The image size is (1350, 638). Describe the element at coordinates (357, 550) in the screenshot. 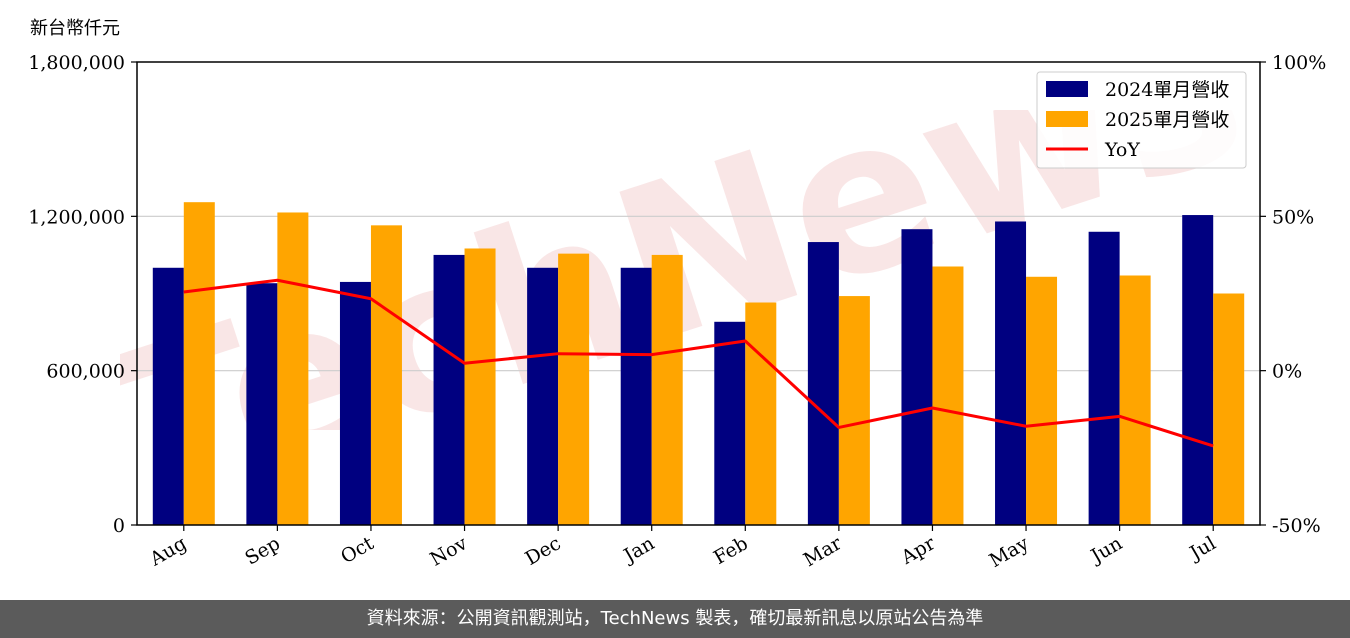

I see `x-tick-label: Oct` at that location.